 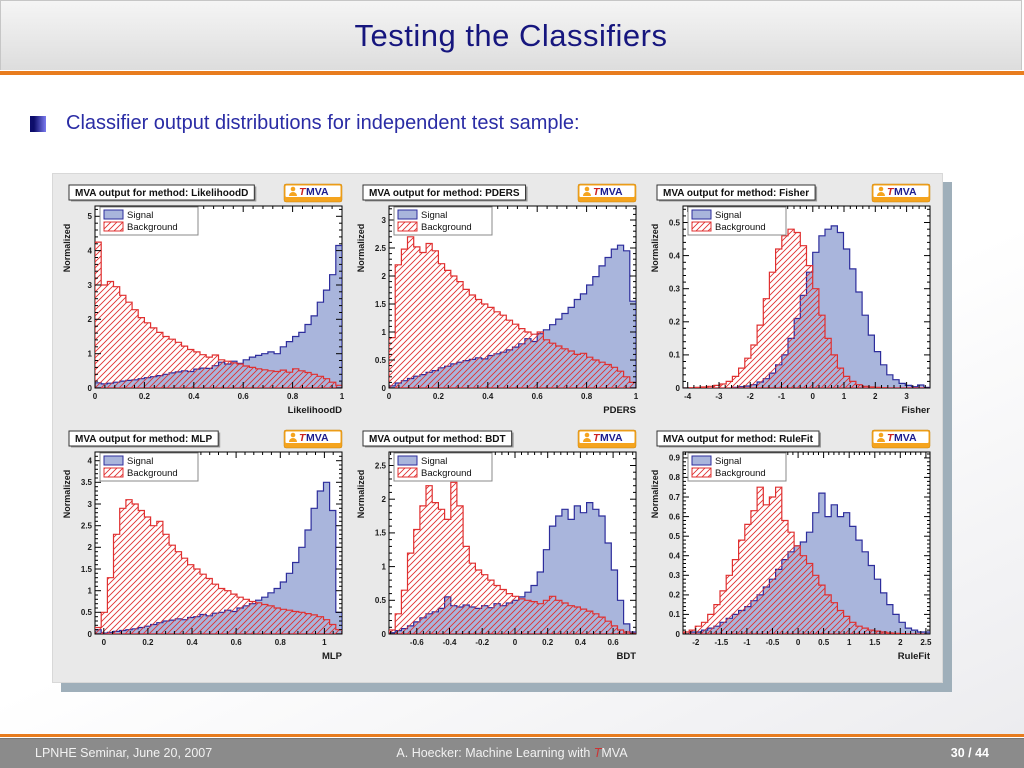 I want to click on y-tick-label: 0.7, so click(x=674, y=497).